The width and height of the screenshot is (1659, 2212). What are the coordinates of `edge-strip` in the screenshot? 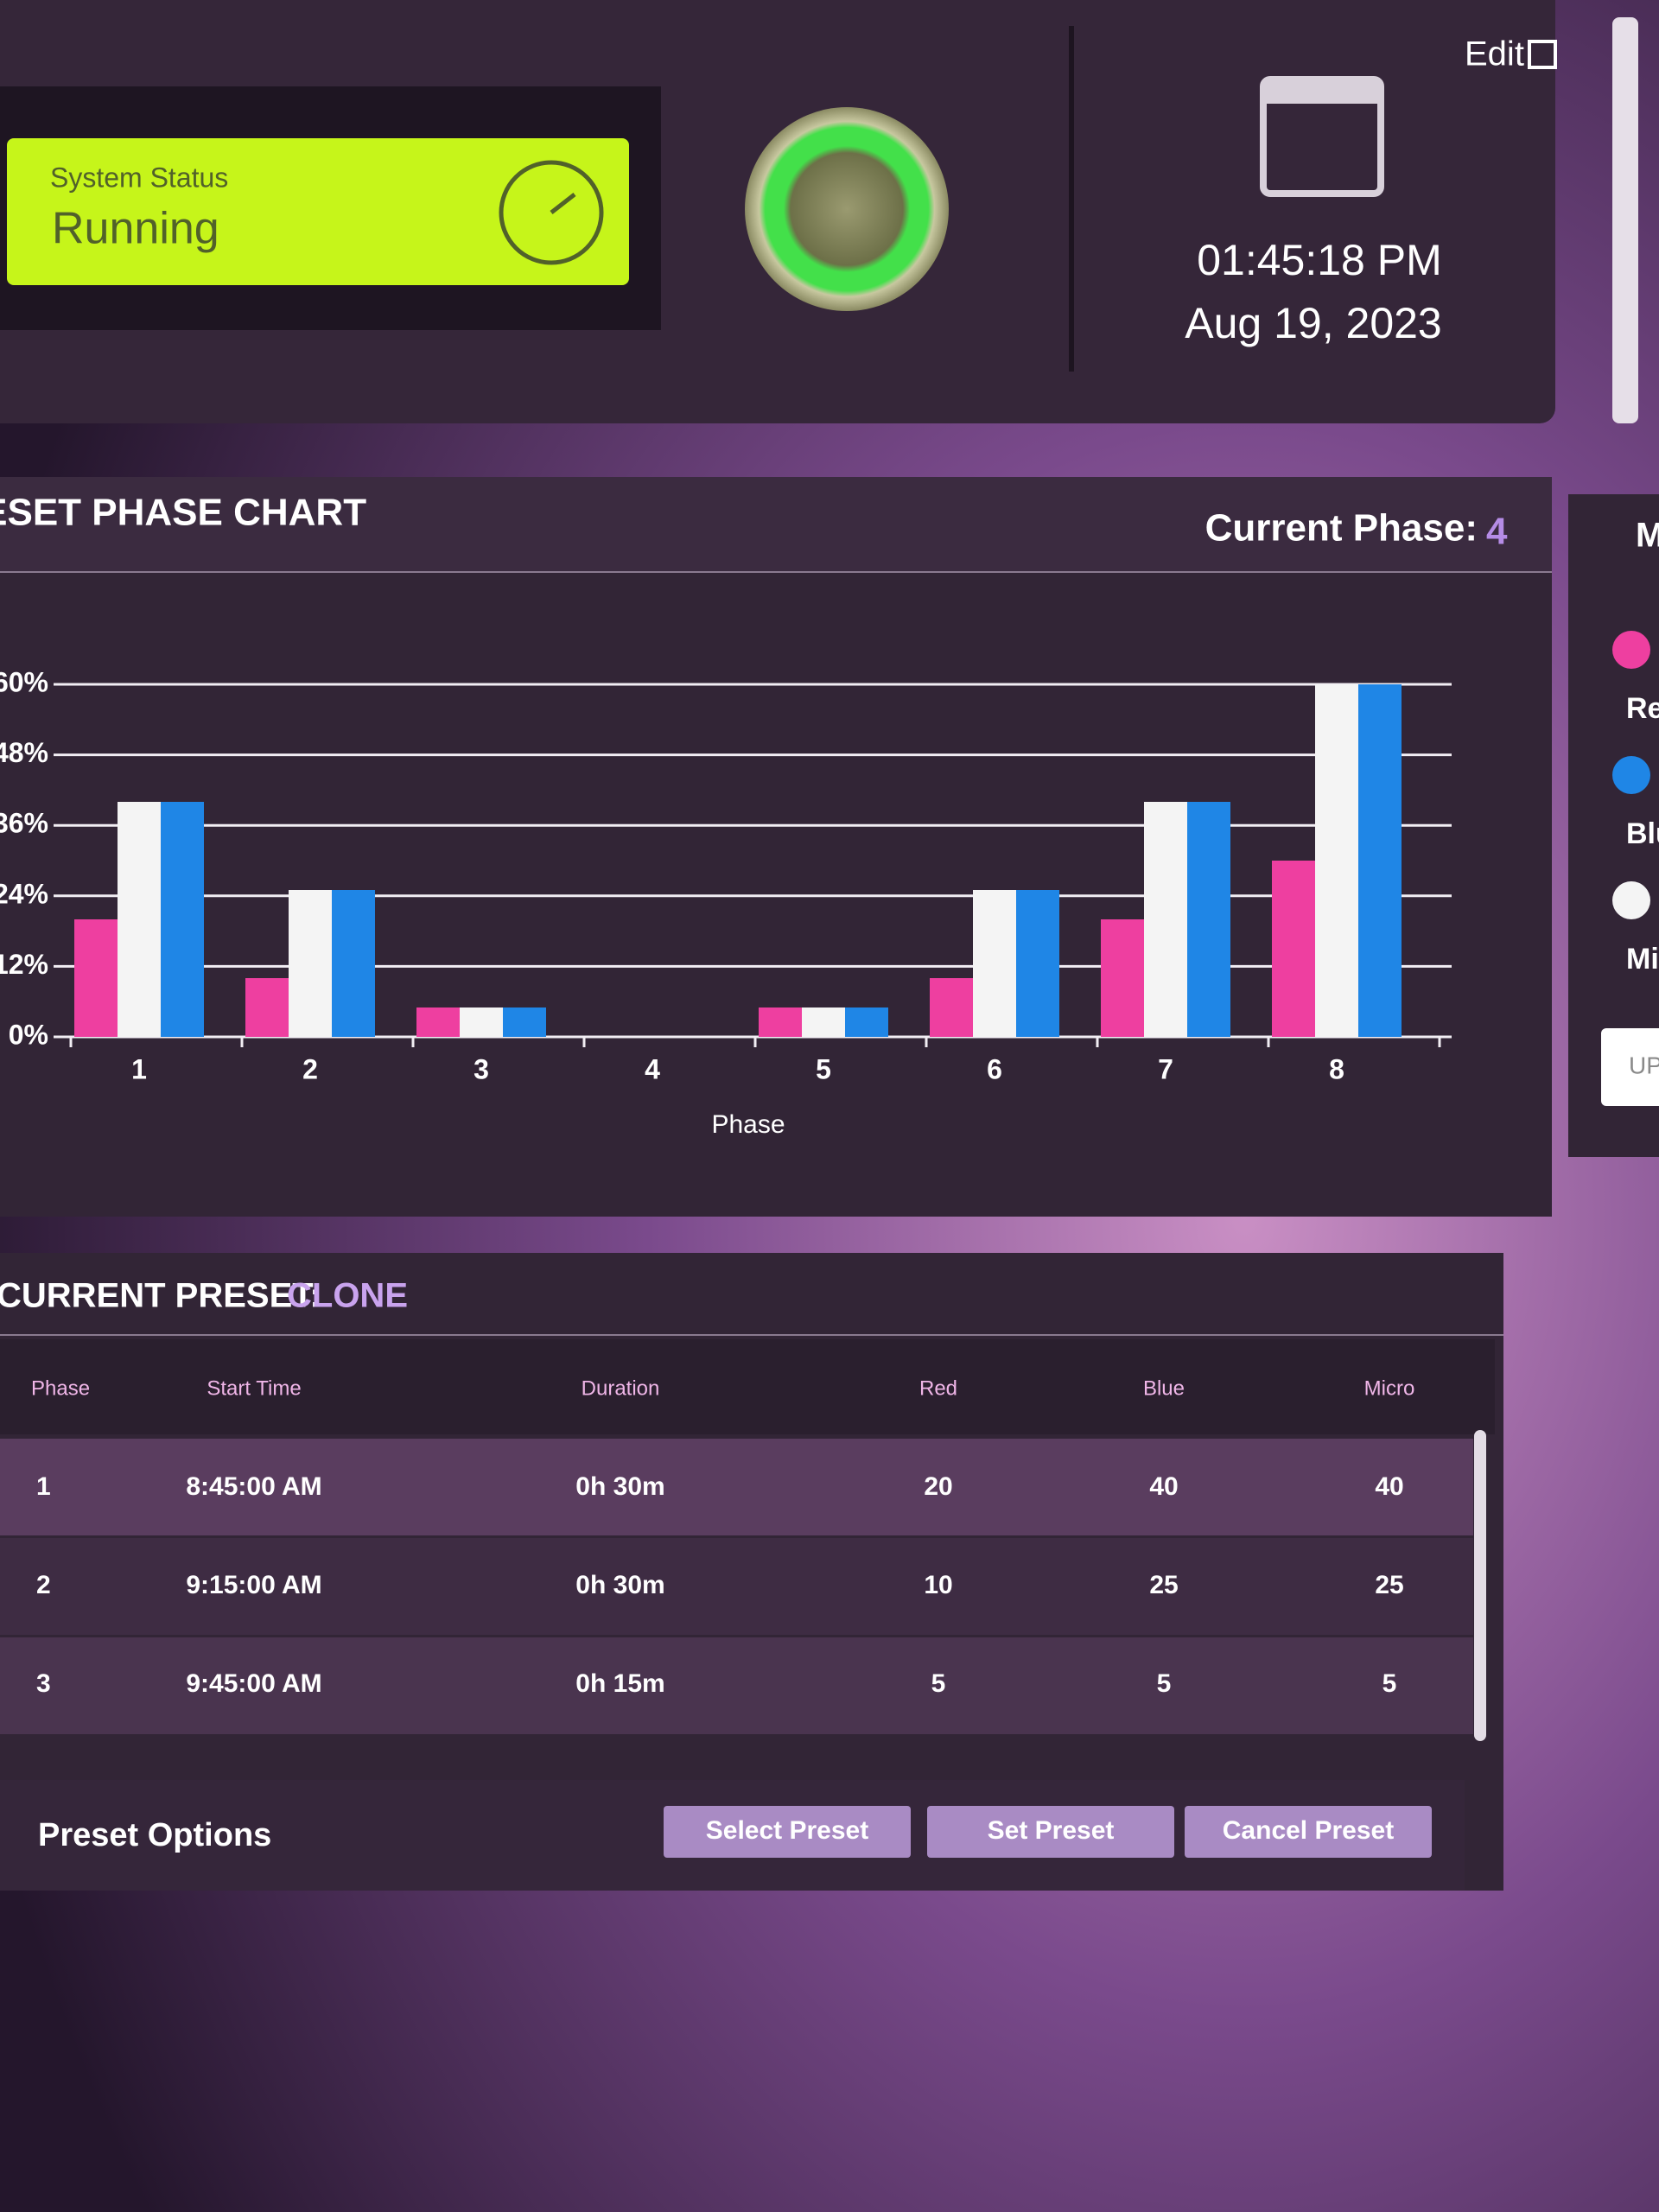 It's located at (1625, 220).